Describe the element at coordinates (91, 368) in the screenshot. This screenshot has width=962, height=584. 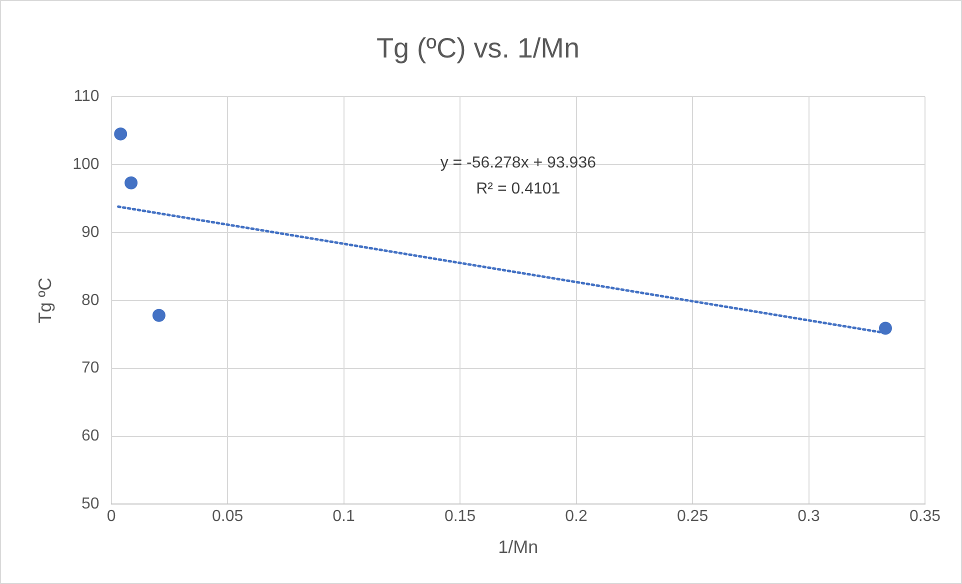
I see `y-tick-label: 70` at that location.